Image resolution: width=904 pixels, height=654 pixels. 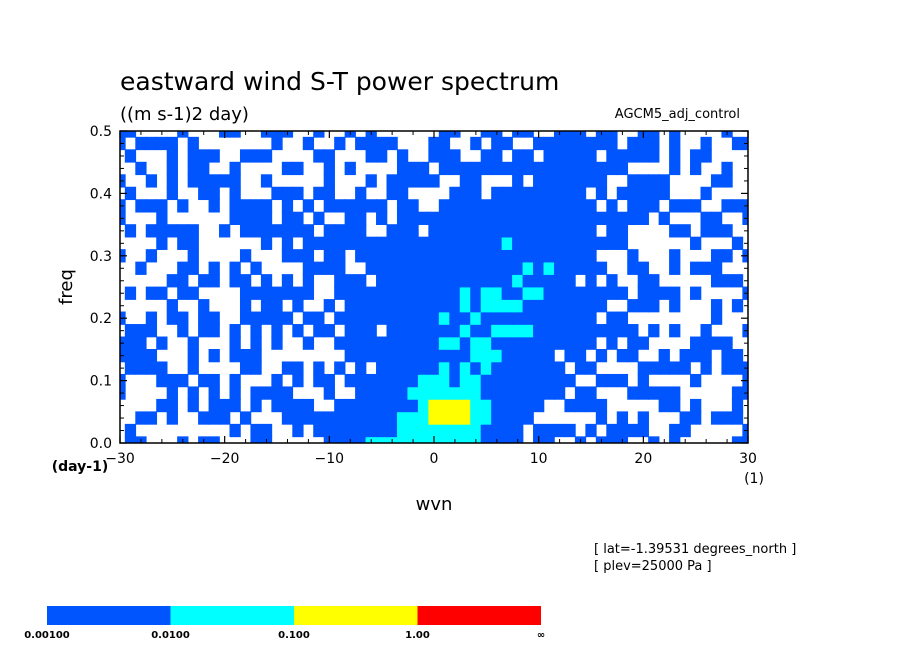 What do you see at coordinates (80, 467) in the screenshot?
I see `y-unit-label: (day-1)` at bounding box center [80, 467].